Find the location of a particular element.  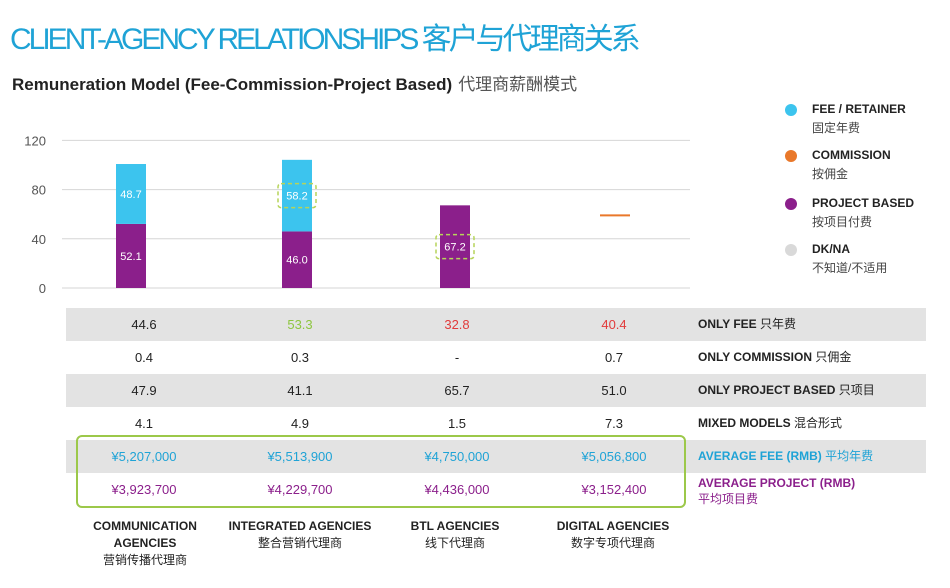

y-tick-label: 80 is located at coordinates (39, 190).